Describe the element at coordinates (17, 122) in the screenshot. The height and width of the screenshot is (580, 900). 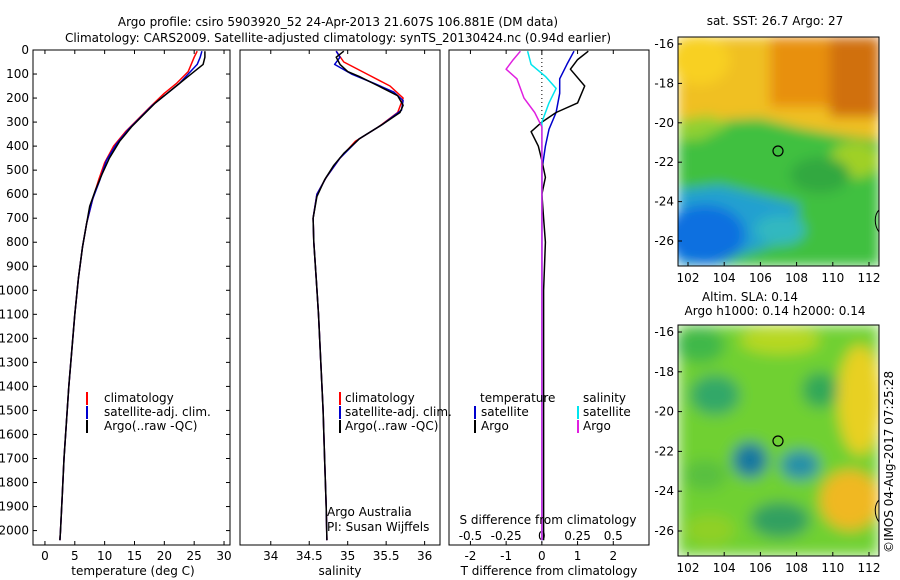
I see `y-tick-label: 300` at that location.